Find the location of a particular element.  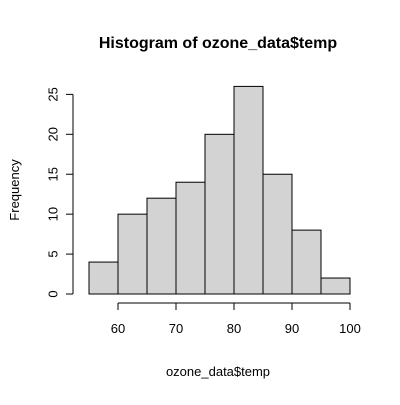

x-tick-label-70: 70 is located at coordinates (176, 328).